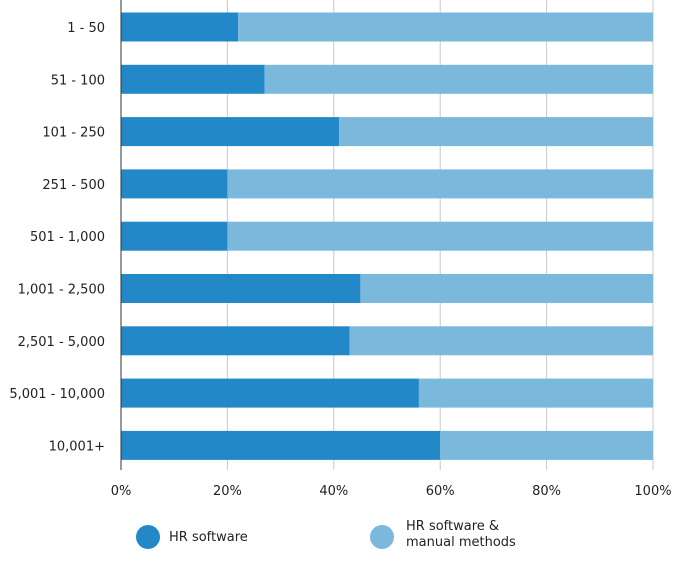  I want to click on y-tick-label: 2,501 - 5,000, so click(61, 342).